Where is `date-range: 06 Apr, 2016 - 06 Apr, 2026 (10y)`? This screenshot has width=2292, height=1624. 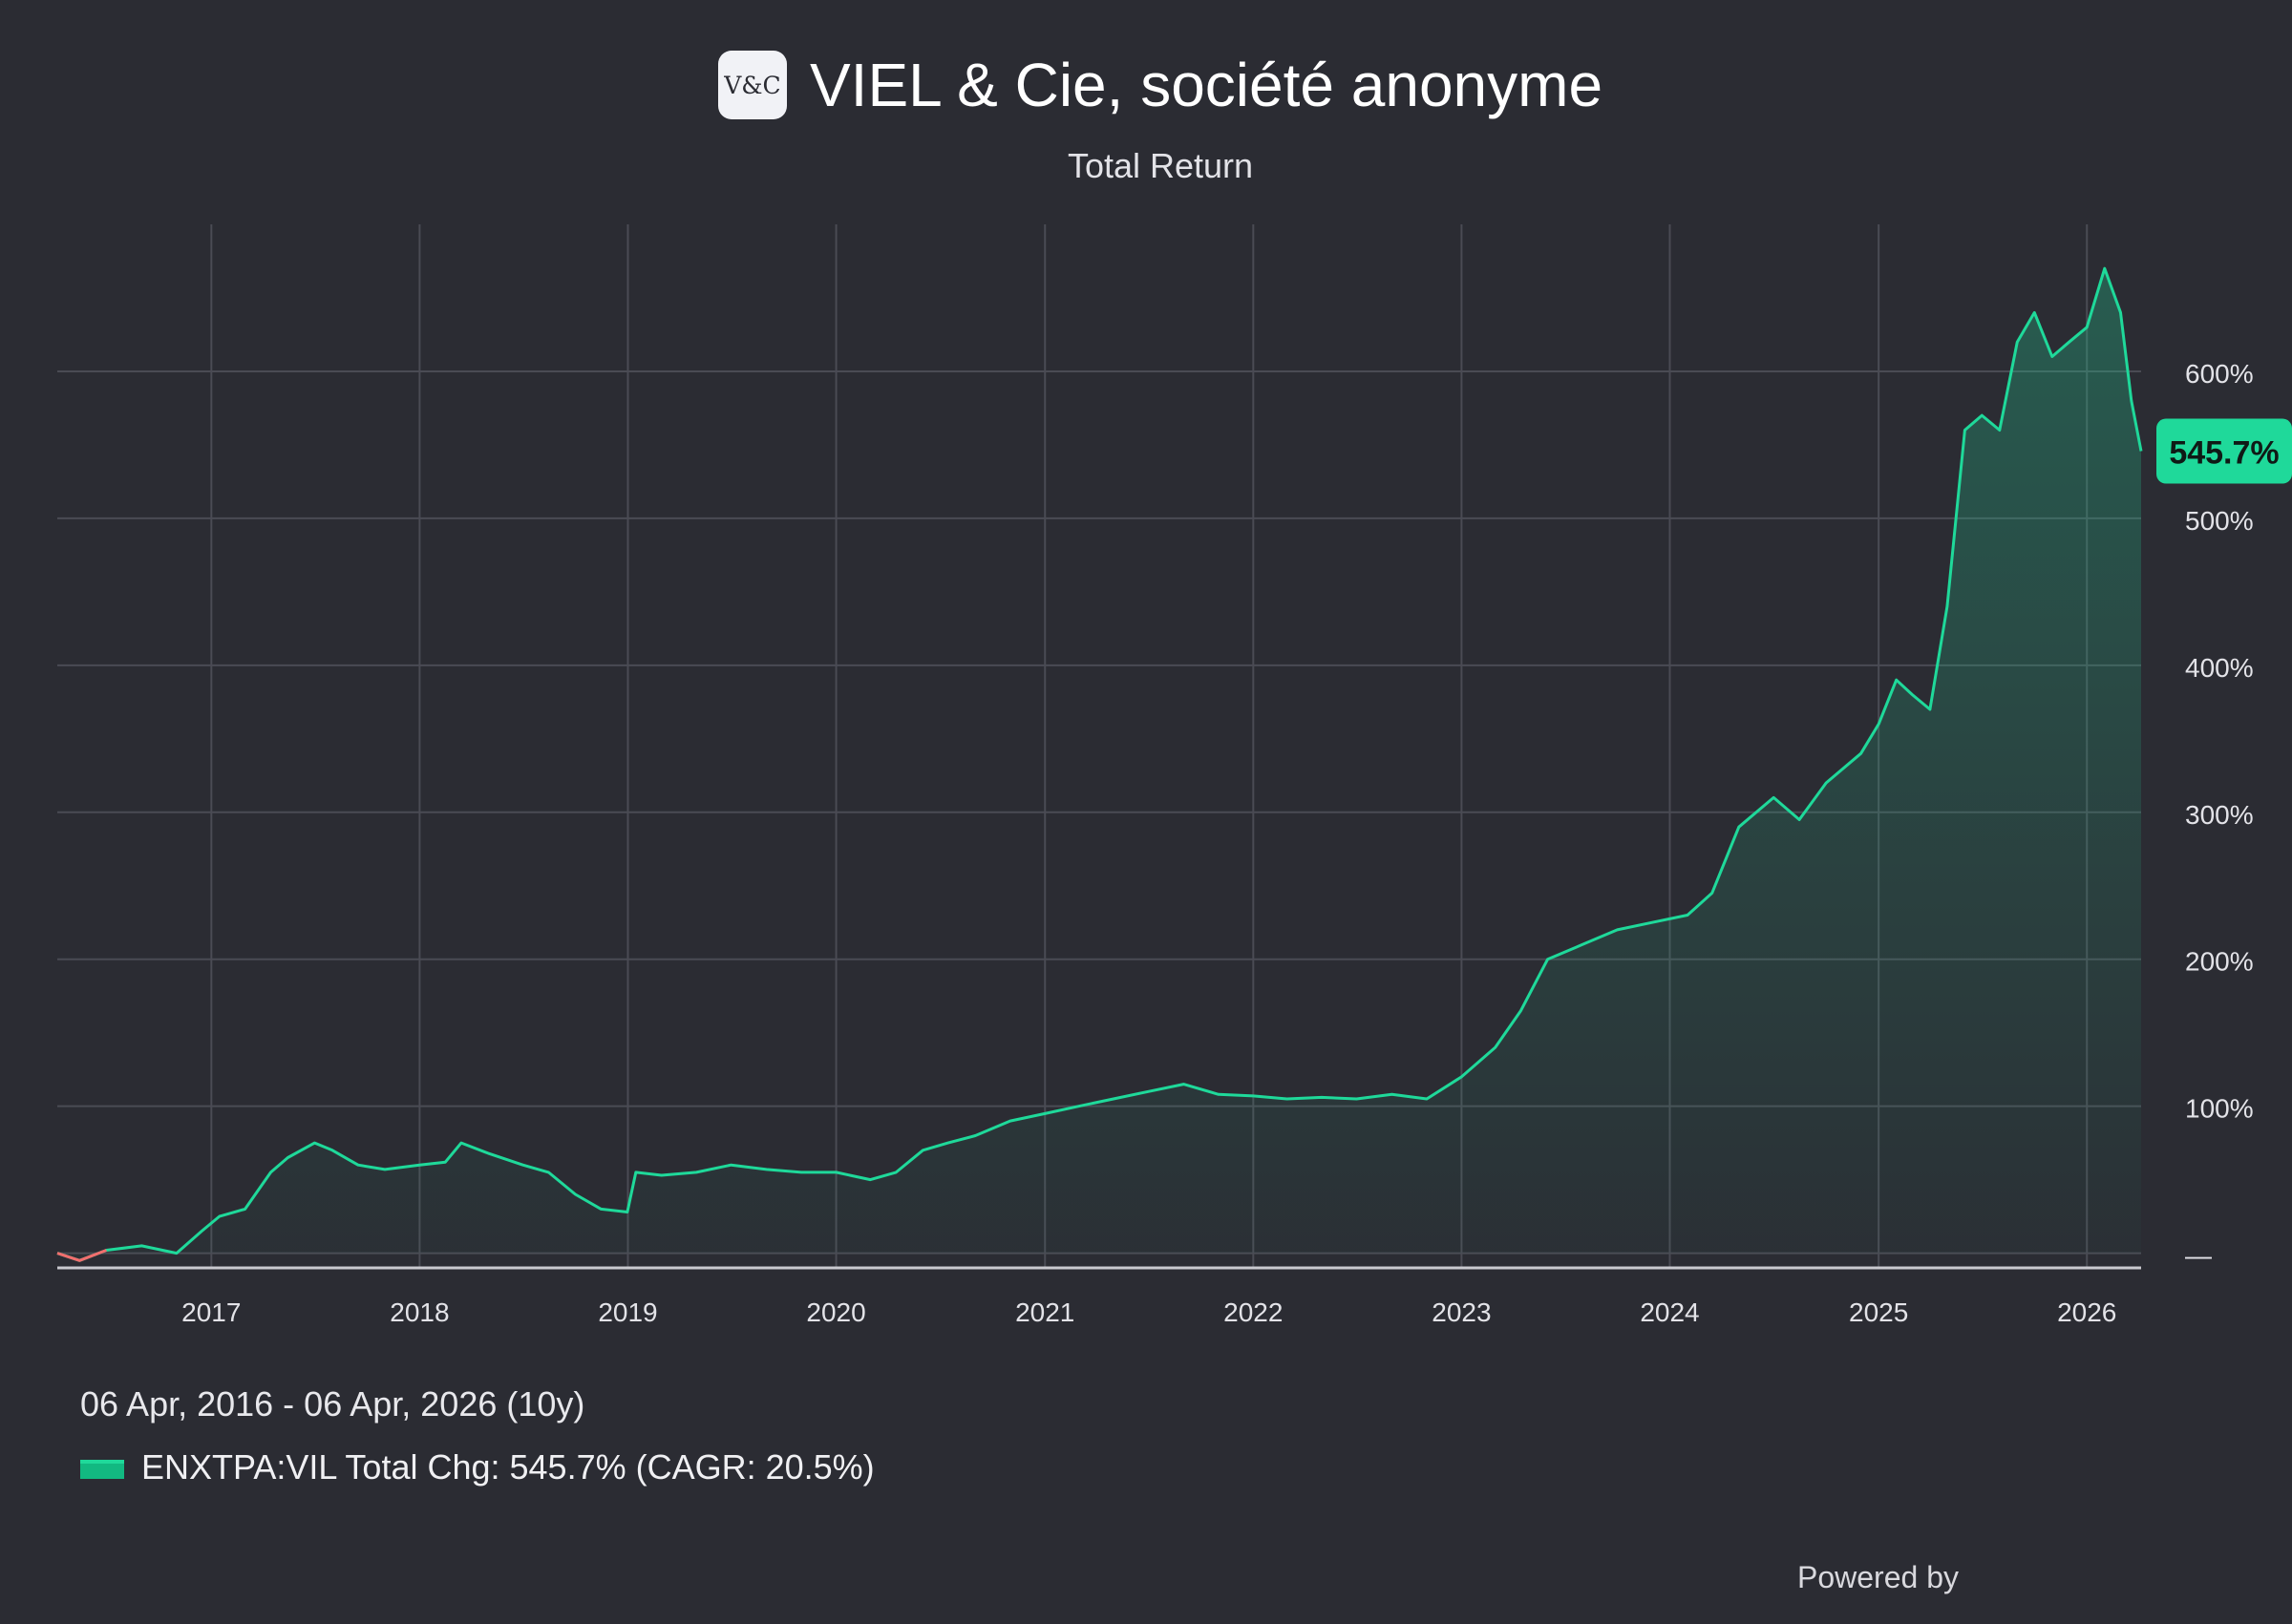
date-range: 06 Apr, 2016 - 06 Apr, 2026 (10y) is located at coordinates (332, 1404).